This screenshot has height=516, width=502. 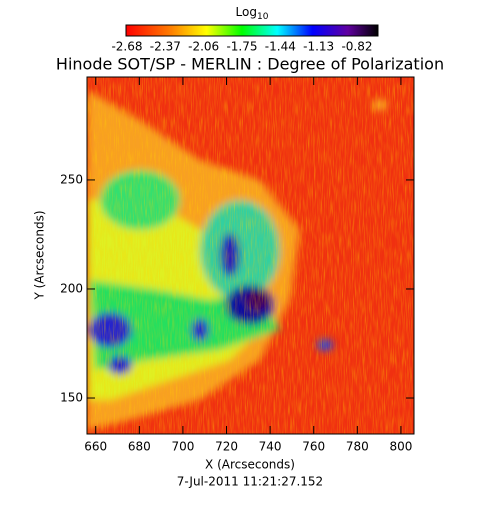 What do you see at coordinates (280, 47) in the screenshot?
I see `colorbar-tick-label: -1.44` at bounding box center [280, 47].